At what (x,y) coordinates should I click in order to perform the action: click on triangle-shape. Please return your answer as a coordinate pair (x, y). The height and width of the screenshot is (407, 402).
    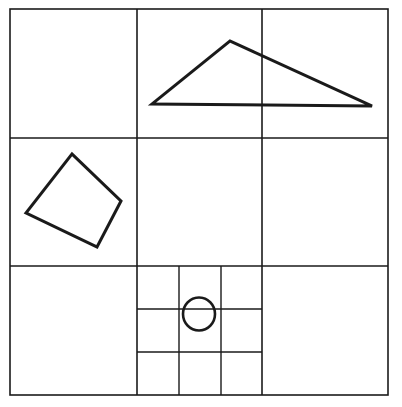
    Looking at the image, I should click on (260, 73).